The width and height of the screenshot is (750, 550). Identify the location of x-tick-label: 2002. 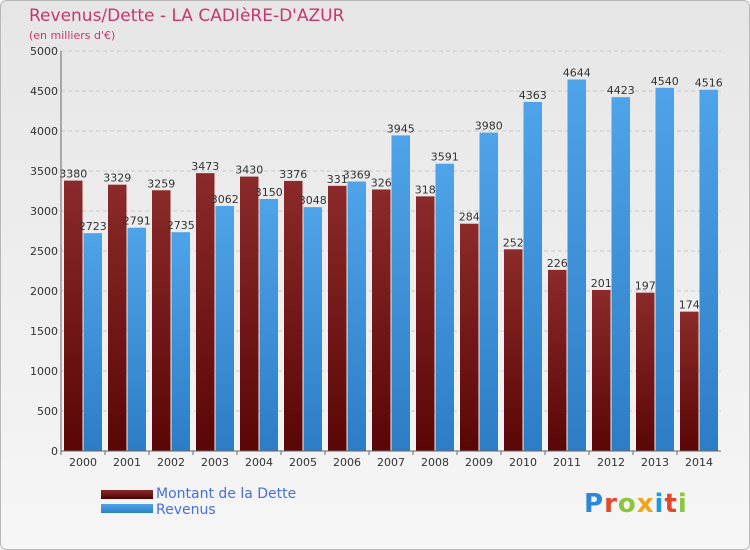
(171, 462).